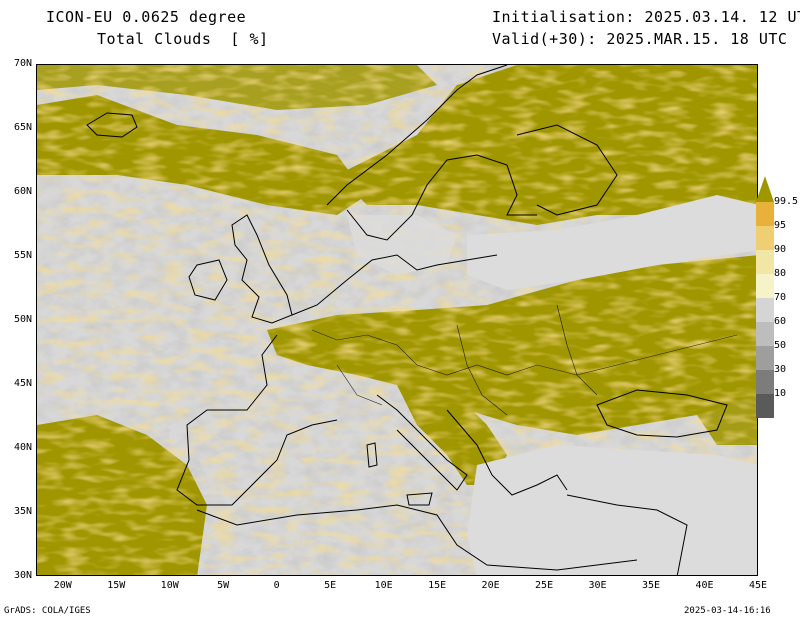  I want to click on lat-label: 60N, so click(22, 191).